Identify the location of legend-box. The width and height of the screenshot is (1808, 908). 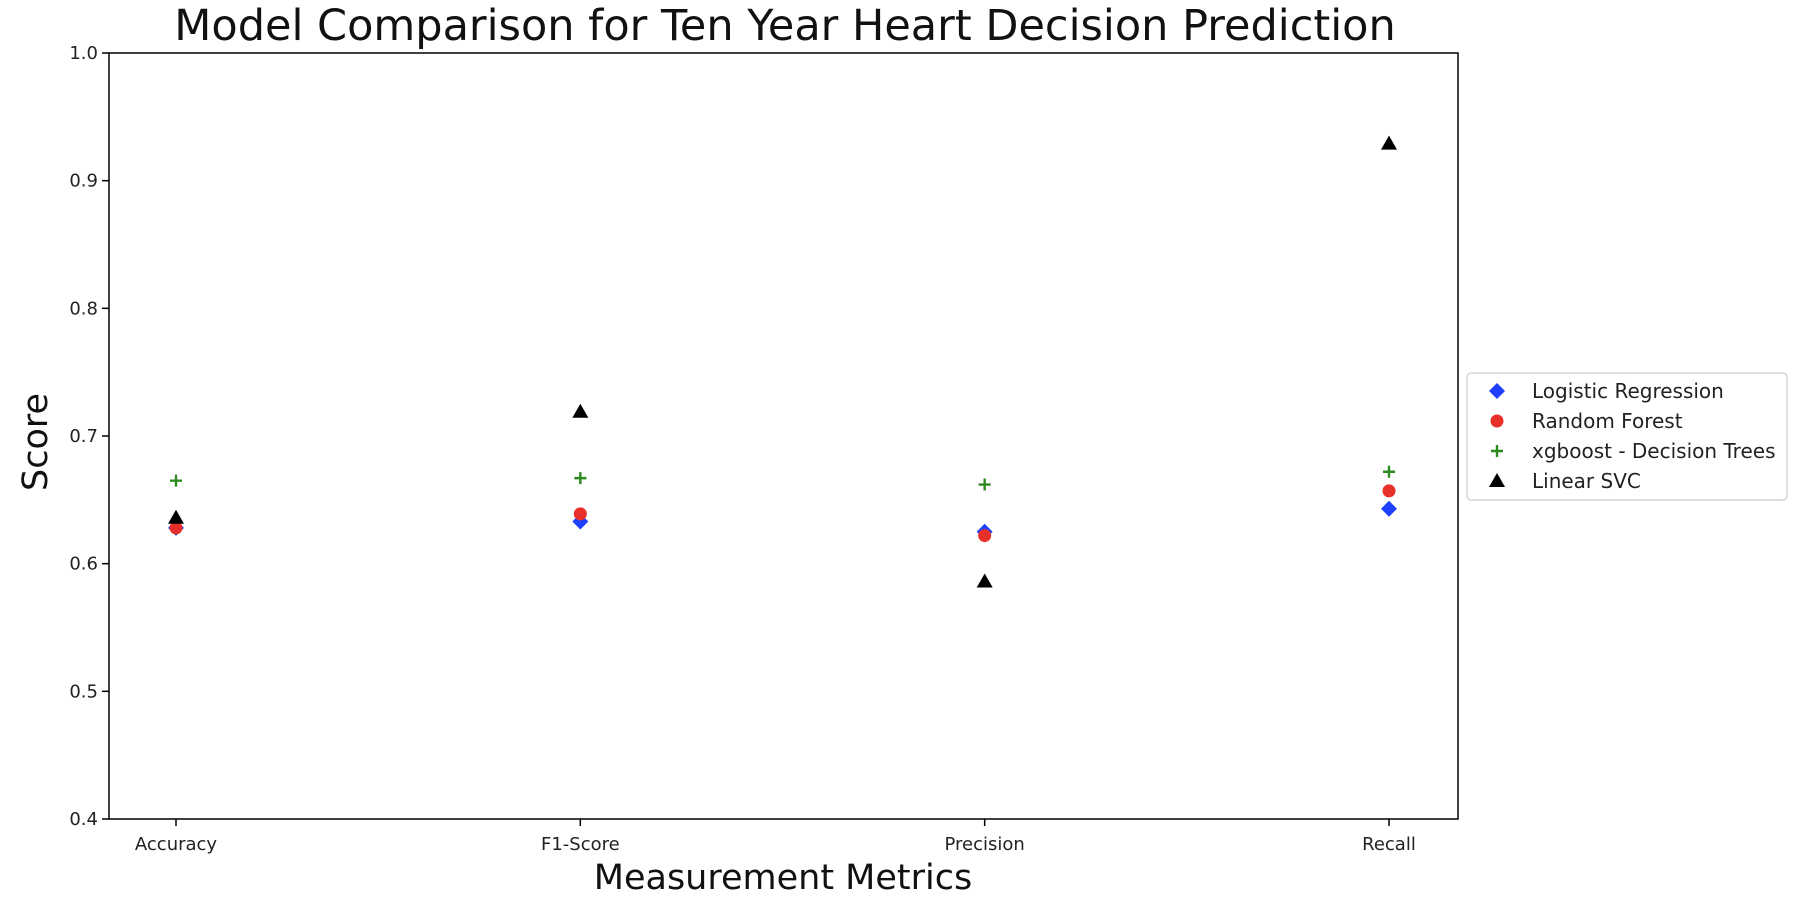
(1627, 436).